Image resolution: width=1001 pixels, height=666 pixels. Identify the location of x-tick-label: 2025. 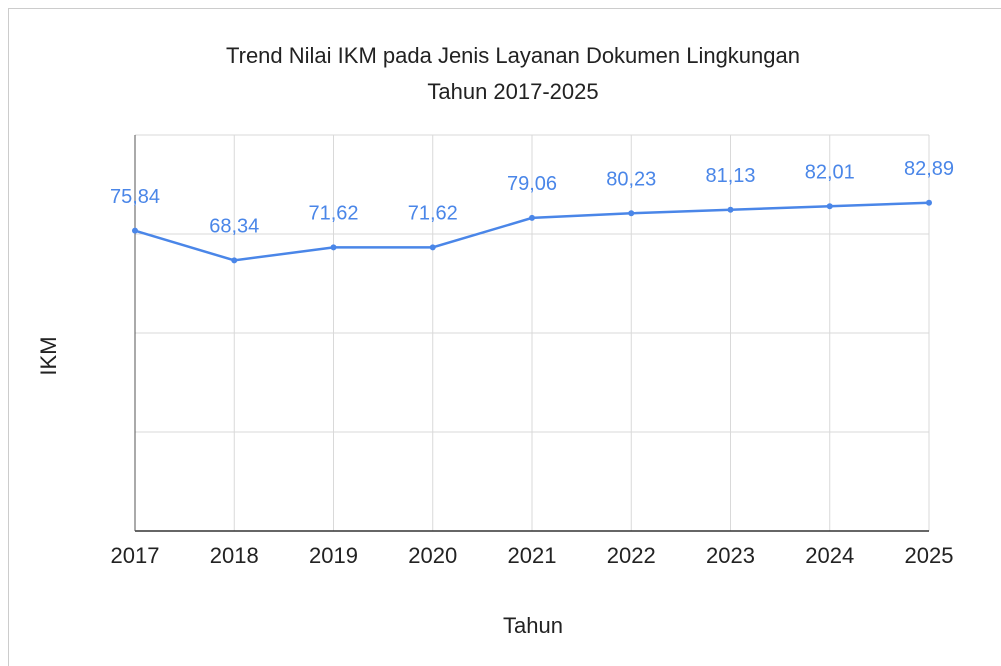
(929, 555).